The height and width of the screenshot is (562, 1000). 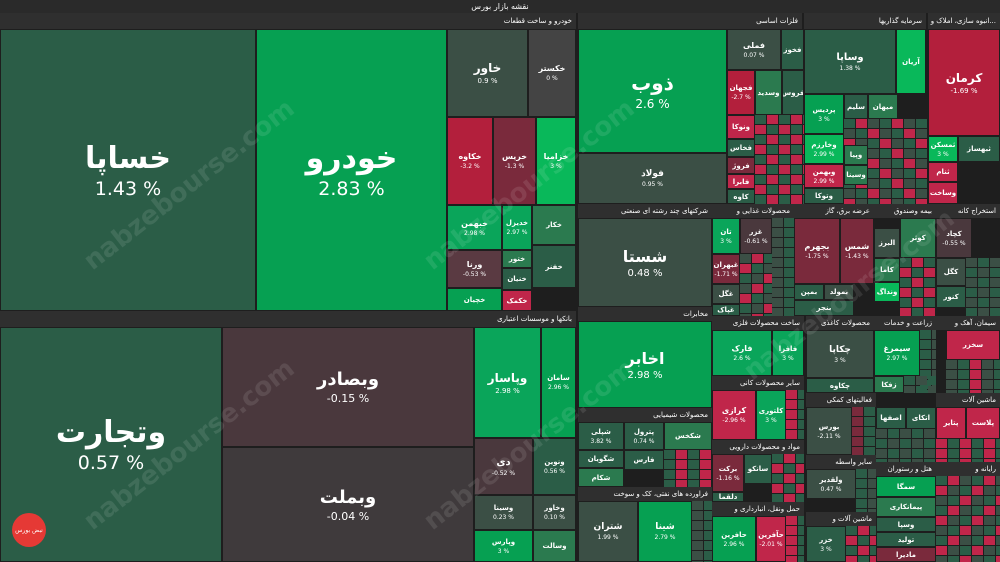 What do you see at coordinates (601, 436) in the screenshot?
I see `stock-tile-shipli: شپلی 3.82 %` at bounding box center [601, 436].